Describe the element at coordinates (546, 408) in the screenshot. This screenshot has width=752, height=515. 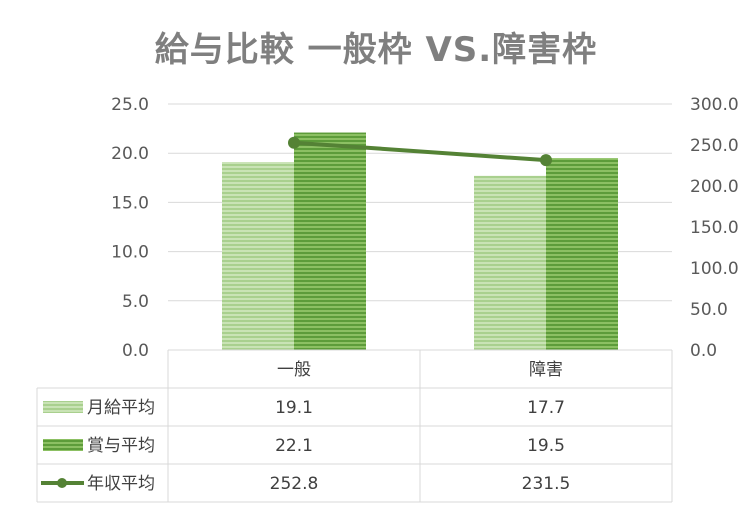
I see `table-cell: 17.7` at that location.